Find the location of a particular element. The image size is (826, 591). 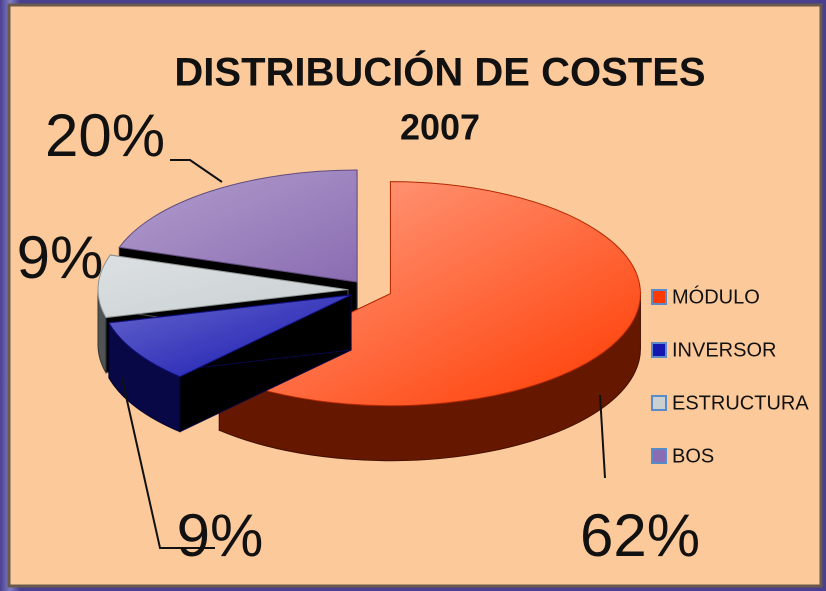

data-label: 20% is located at coordinates (105, 135).